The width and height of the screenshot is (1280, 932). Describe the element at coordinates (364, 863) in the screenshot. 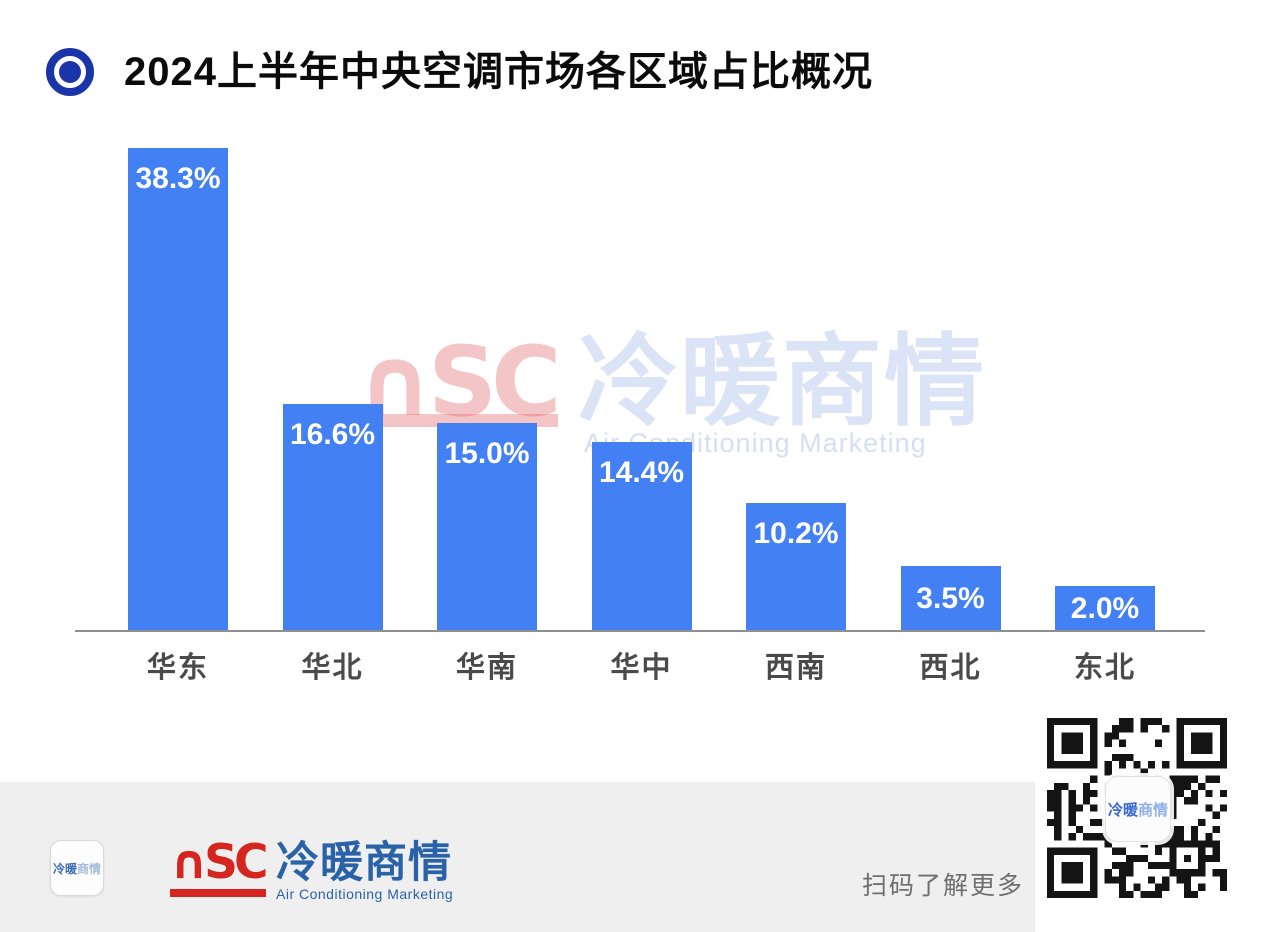

I see `brand-name-cn: 冷暖商情` at that location.